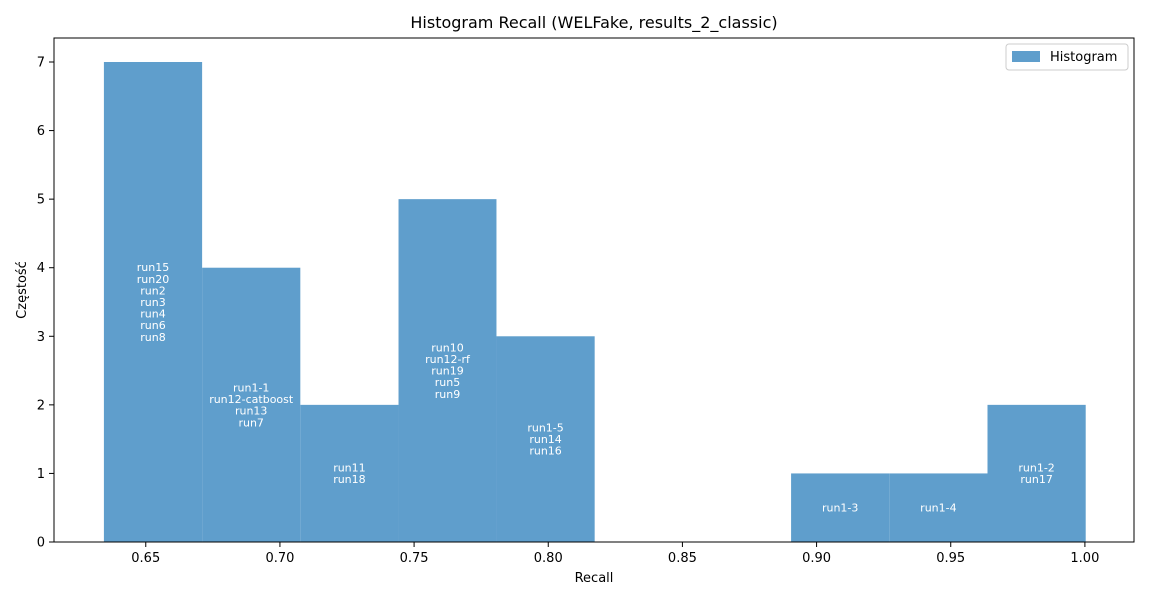 The width and height of the screenshot is (1150, 600). I want to click on bar-label-line: run13, so click(251, 411).